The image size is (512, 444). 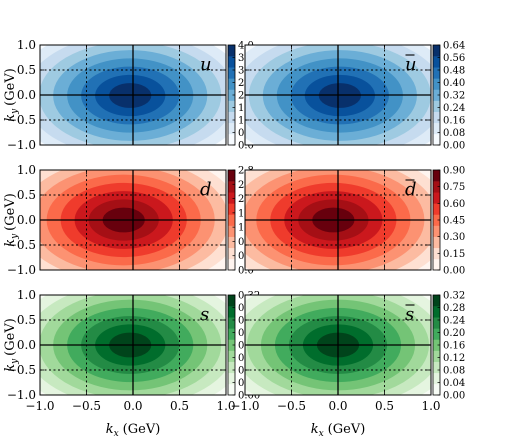 What do you see at coordinates (206, 189) in the screenshot?
I see `flavor-label: d` at bounding box center [206, 189].